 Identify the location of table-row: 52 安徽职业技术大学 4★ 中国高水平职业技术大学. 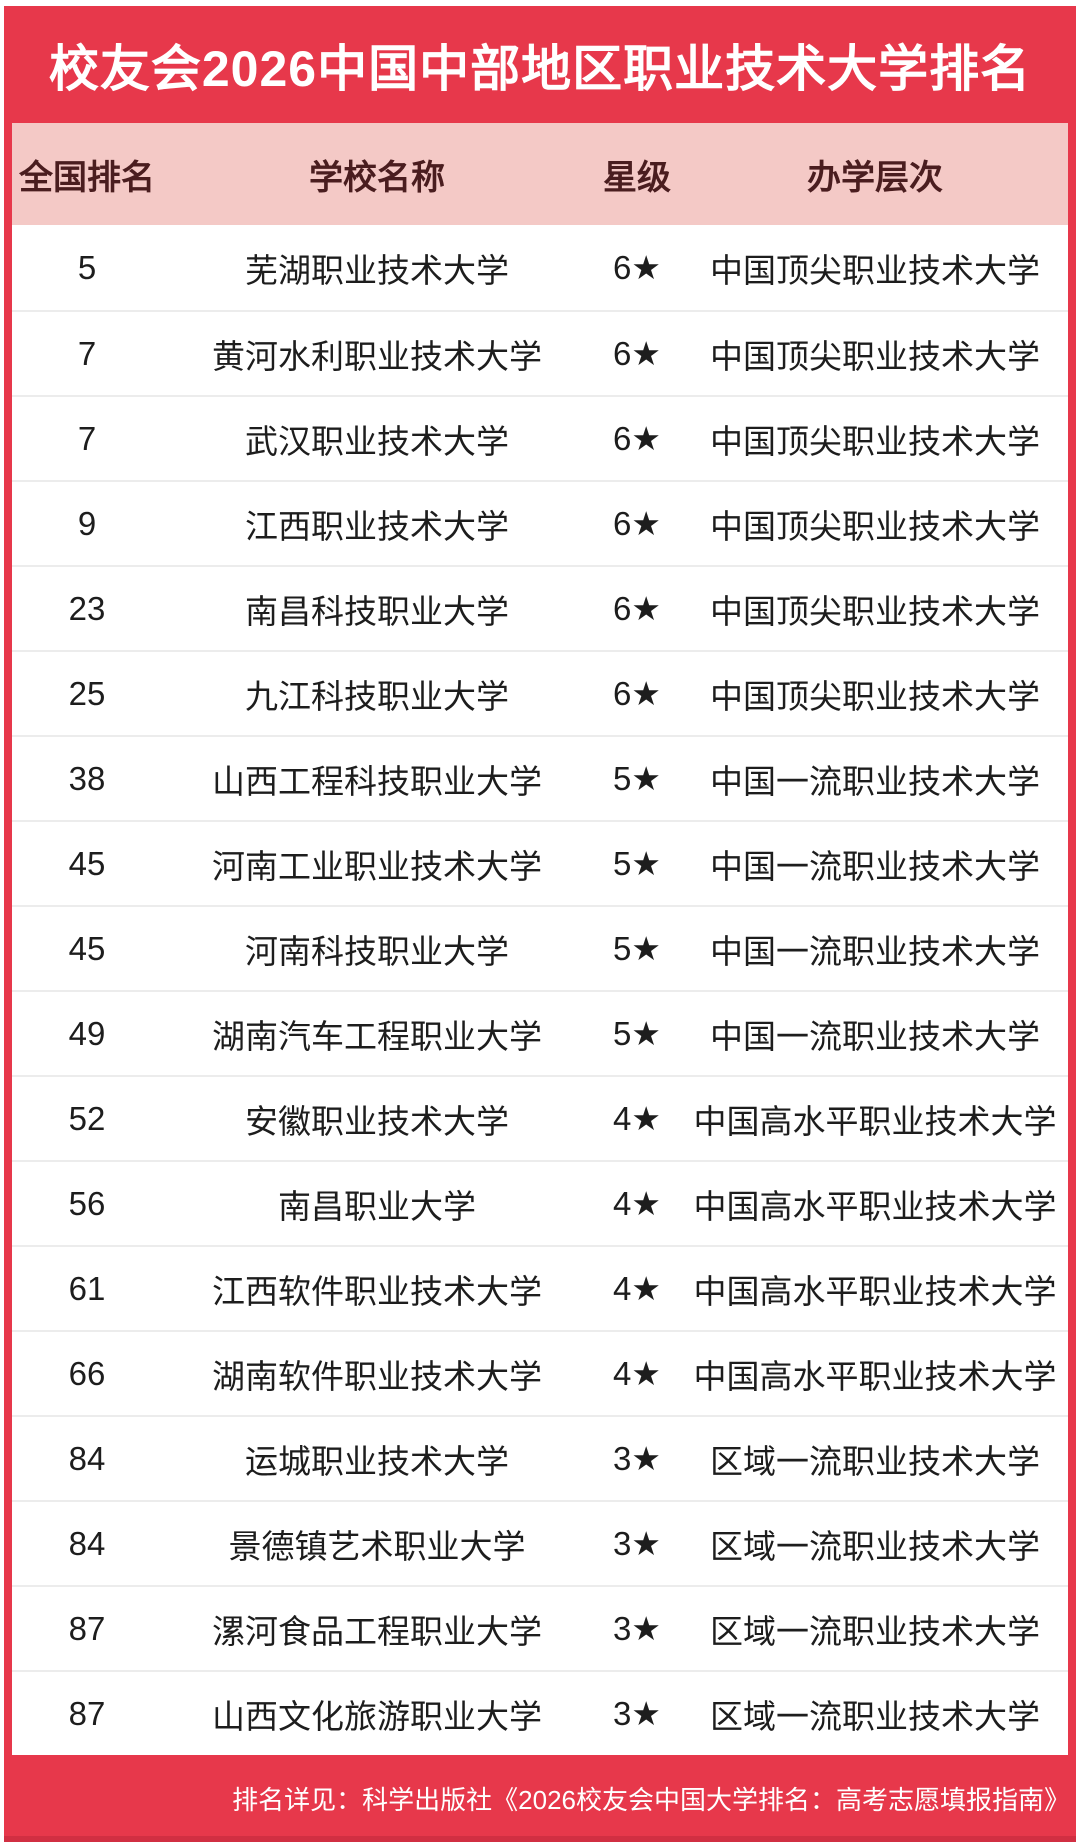
(540, 1117).